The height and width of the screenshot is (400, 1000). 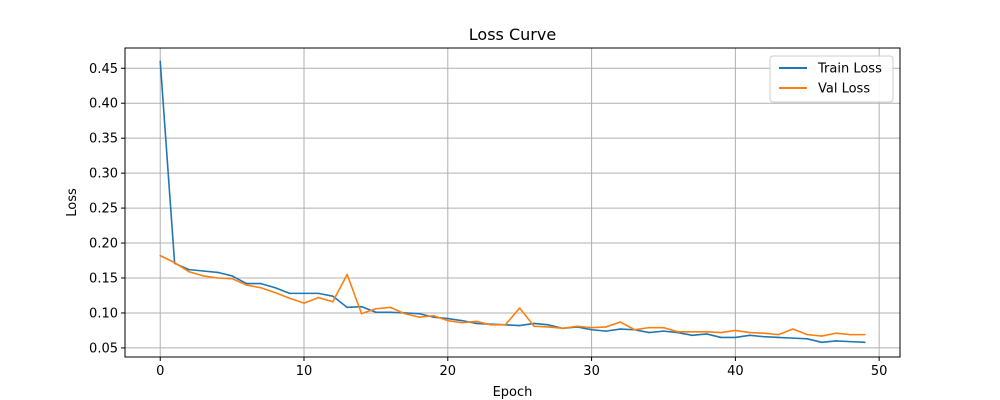 What do you see at coordinates (849, 69) in the screenshot?
I see `legend-label: Train Loss` at bounding box center [849, 69].